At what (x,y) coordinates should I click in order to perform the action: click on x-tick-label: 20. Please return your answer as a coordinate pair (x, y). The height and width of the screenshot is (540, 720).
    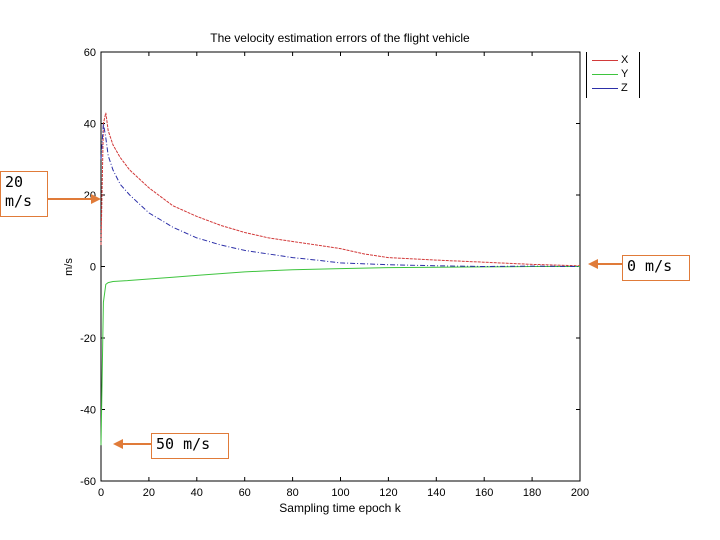
    Looking at the image, I should click on (149, 493).